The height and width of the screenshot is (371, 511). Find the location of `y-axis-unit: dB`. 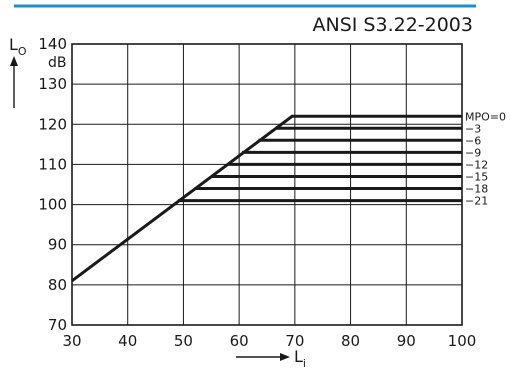

y-axis-unit: dB is located at coordinates (57, 63).